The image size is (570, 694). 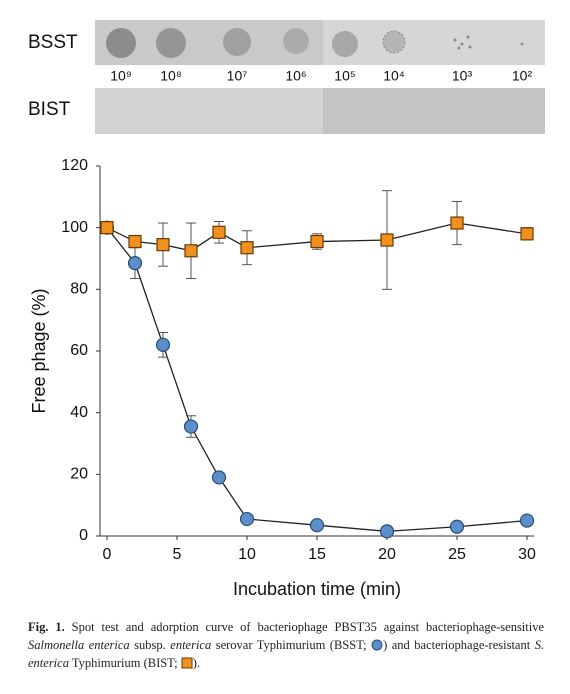 What do you see at coordinates (291, 645) in the screenshot?
I see `caption-text: serovar Typhimurium (BSST;` at bounding box center [291, 645].